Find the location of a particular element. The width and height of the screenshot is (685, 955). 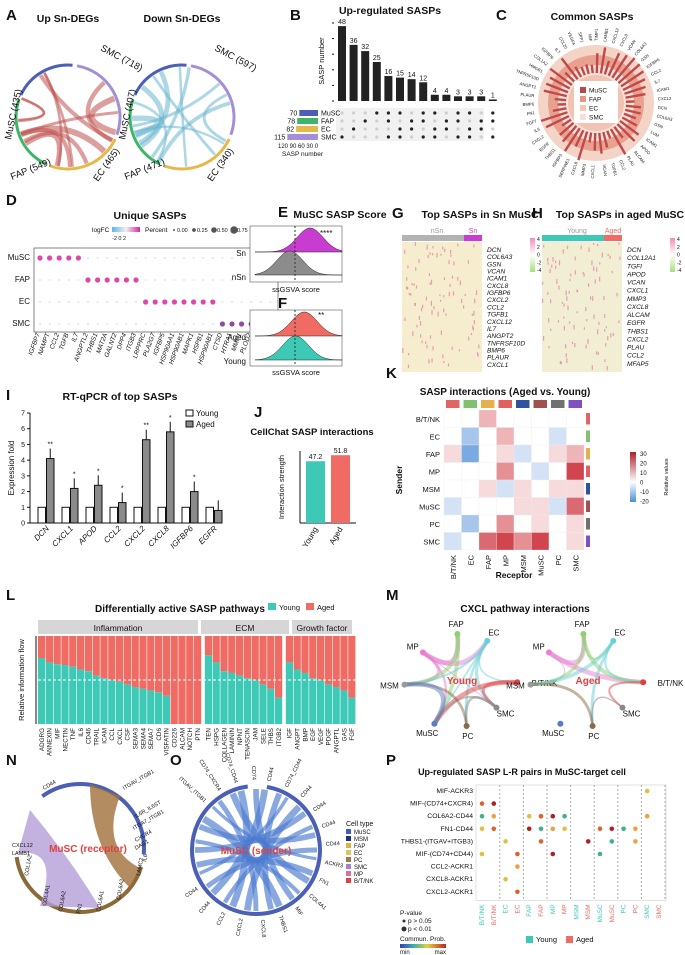

radial-gene-label: TGFB1 is located at coordinates (614, 169).